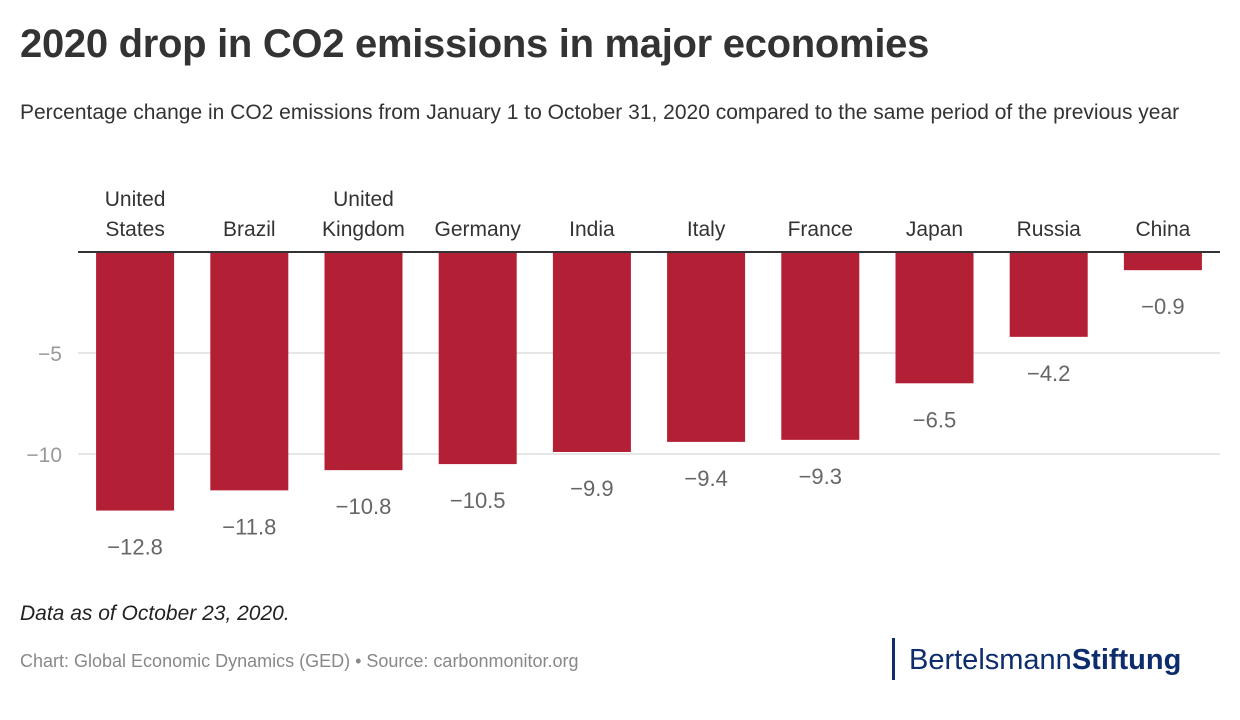 This screenshot has width=1240, height=720. Describe the element at coordinates (155, 613) in the screenshot. I see `data-note: Data as of October 23, 2020.` at that location.